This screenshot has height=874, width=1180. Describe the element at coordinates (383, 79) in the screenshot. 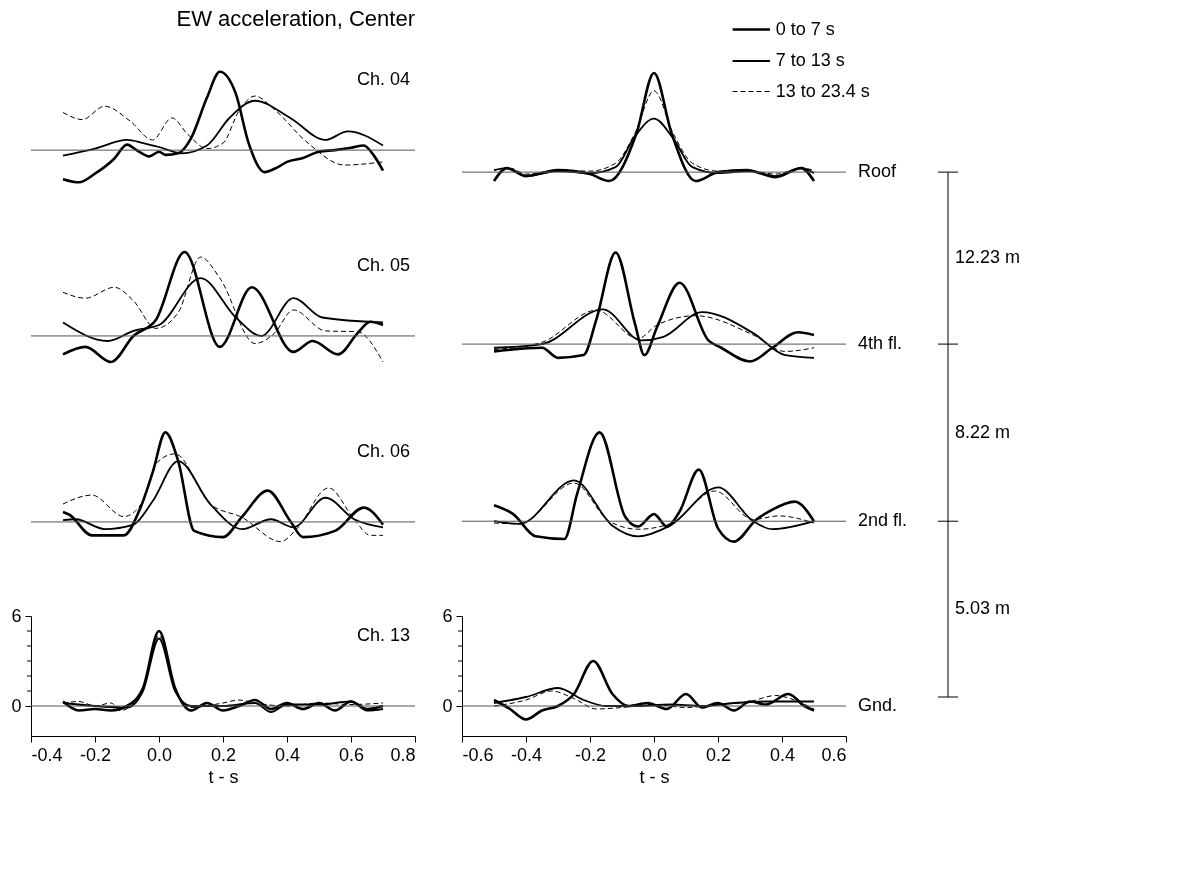

I see `annotation: Ch. 04` at that location.